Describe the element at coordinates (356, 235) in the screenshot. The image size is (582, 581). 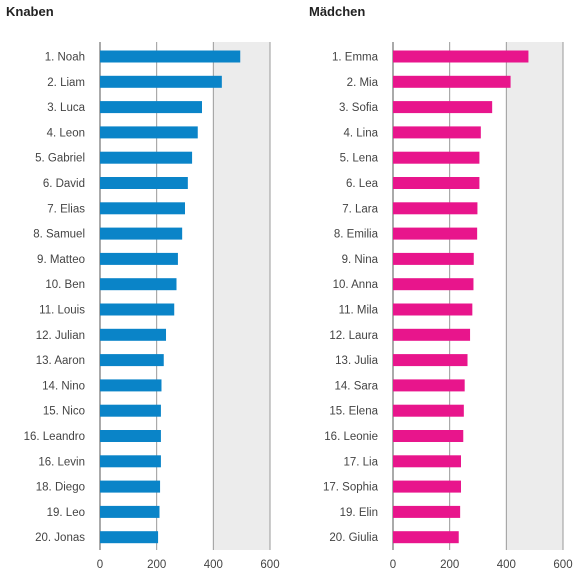
I see `category-label-maedchen-8: 8. Emilia` at that location.